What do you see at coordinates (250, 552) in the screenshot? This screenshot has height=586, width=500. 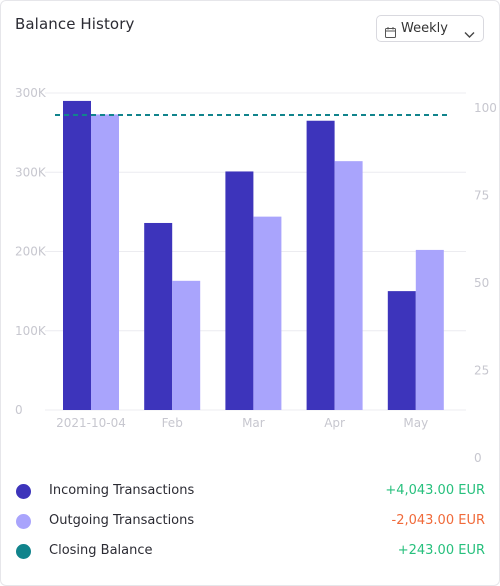 I see `legend-item-closing: Closing Balance +243.00 EUR` at bounding box center [250, 552].